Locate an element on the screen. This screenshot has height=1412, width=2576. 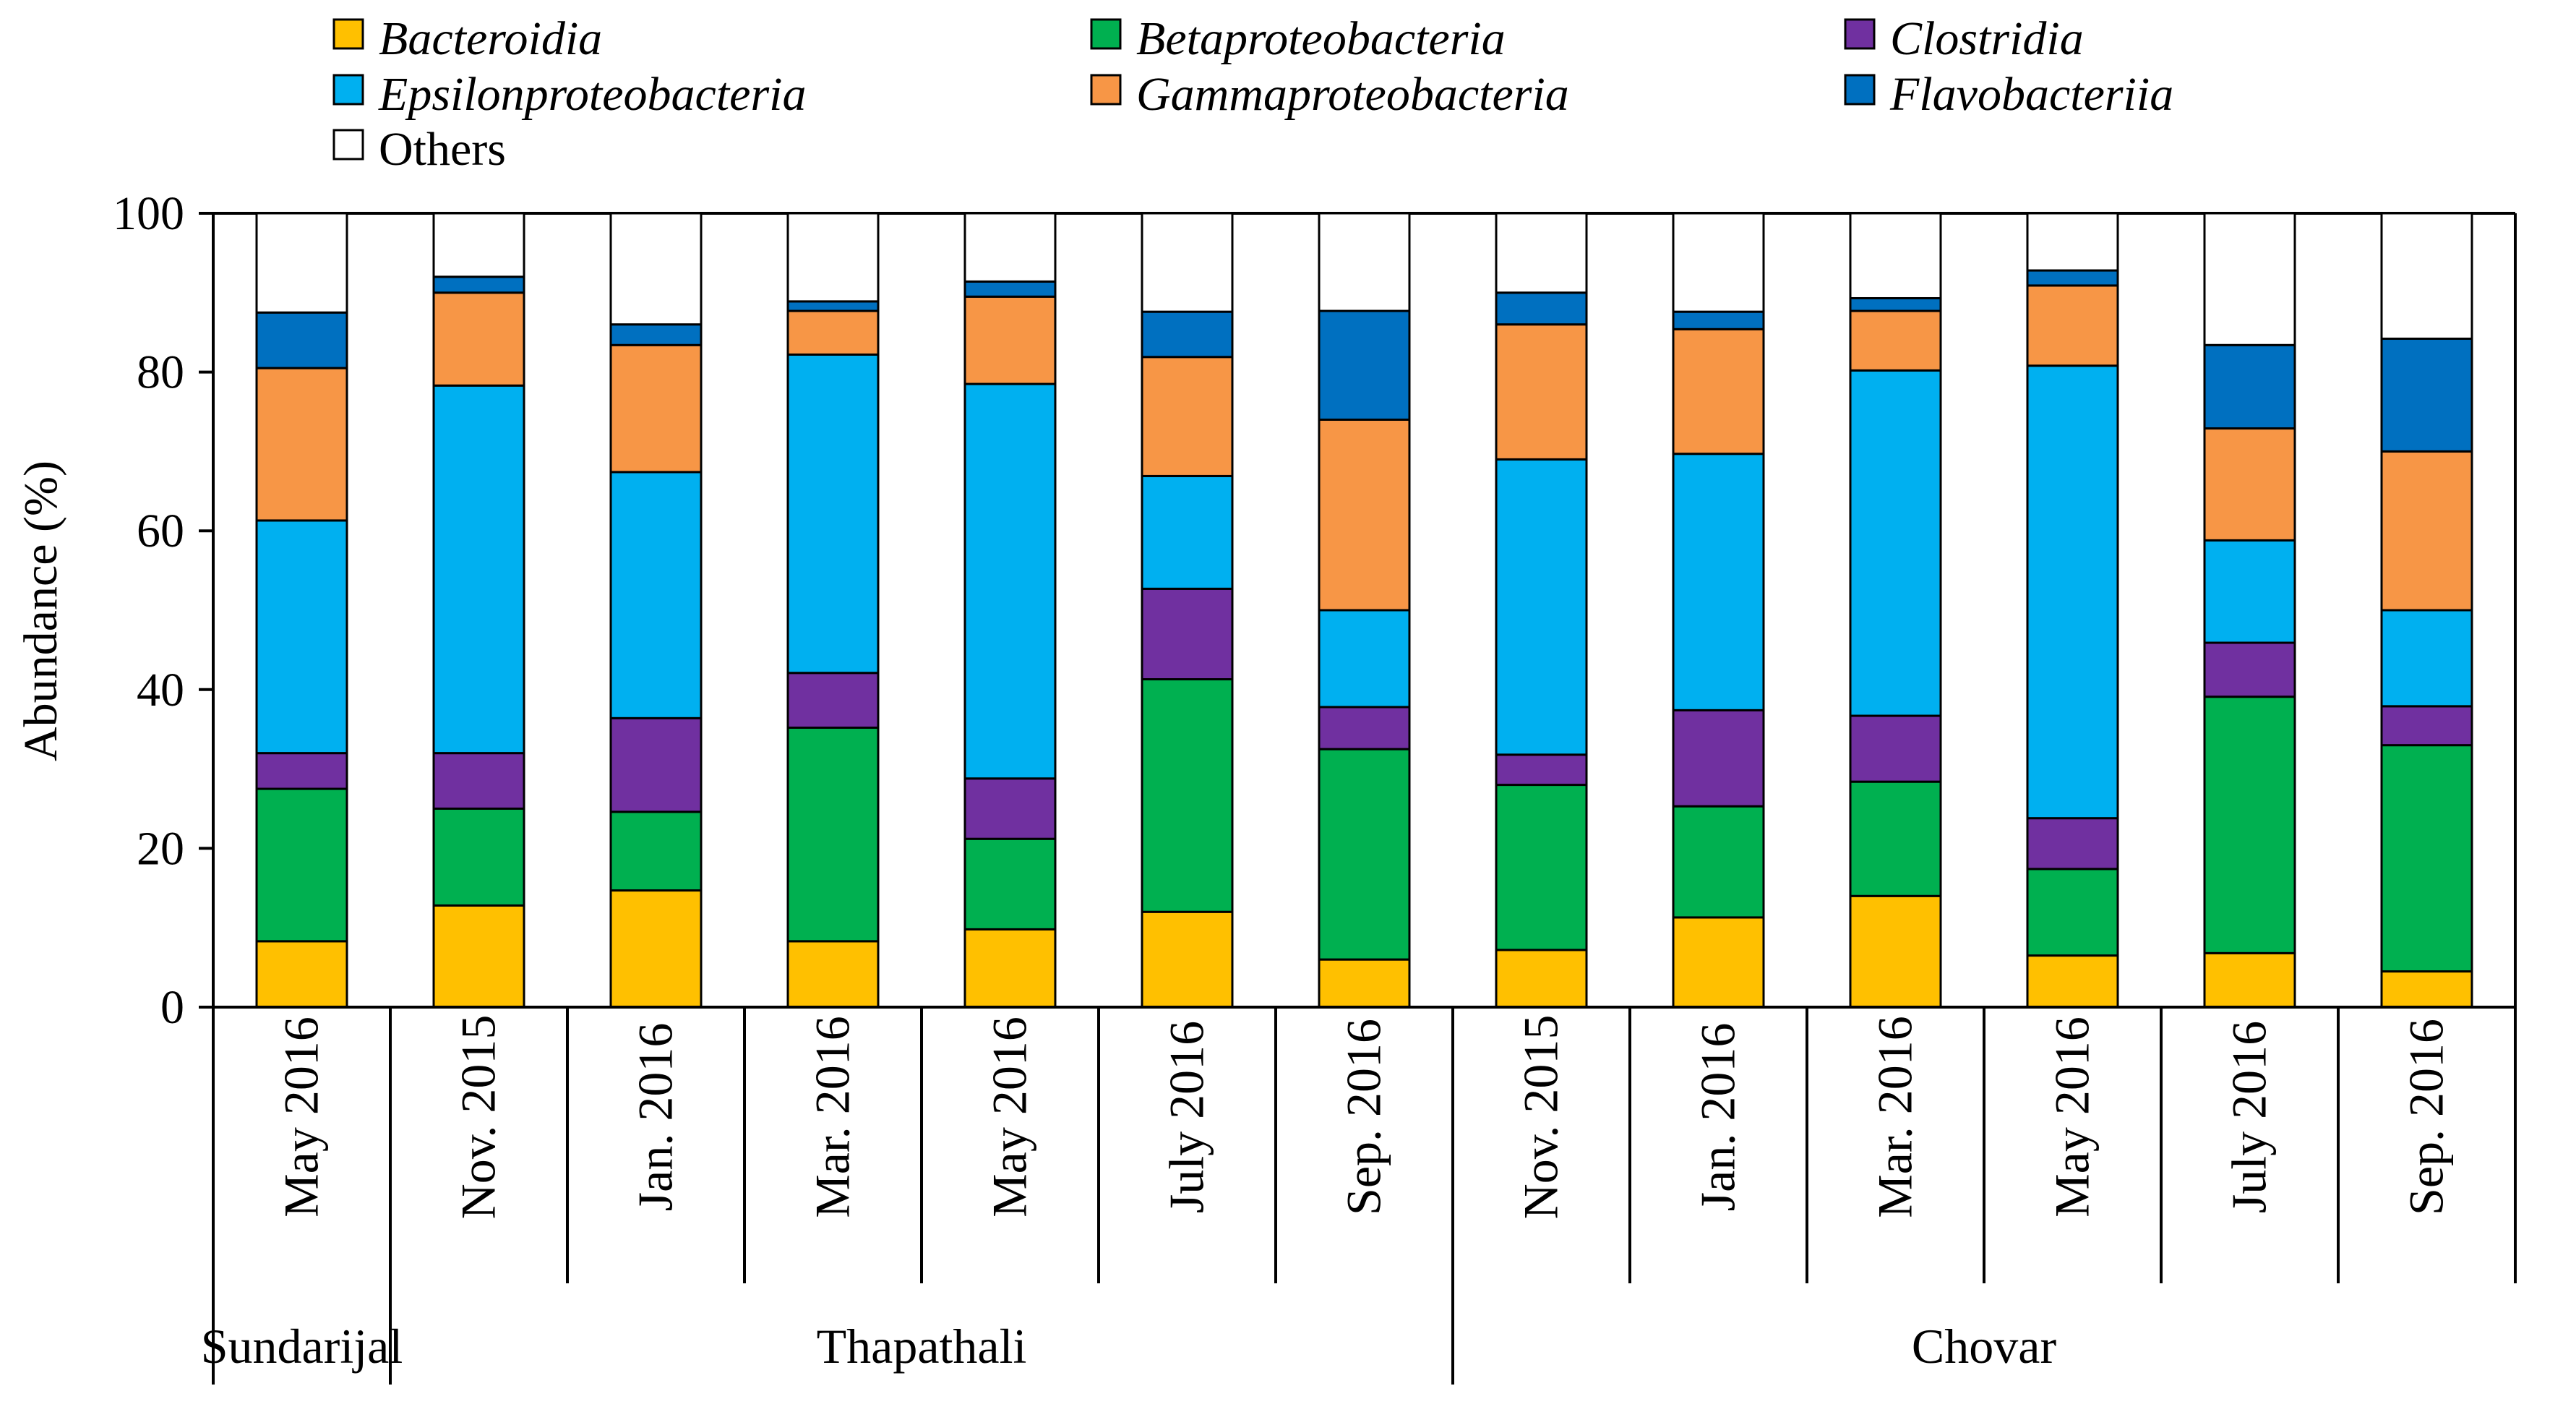
legend-item-flavobacteriia: Flavobacteriia is located at coordinates (2009, 94).